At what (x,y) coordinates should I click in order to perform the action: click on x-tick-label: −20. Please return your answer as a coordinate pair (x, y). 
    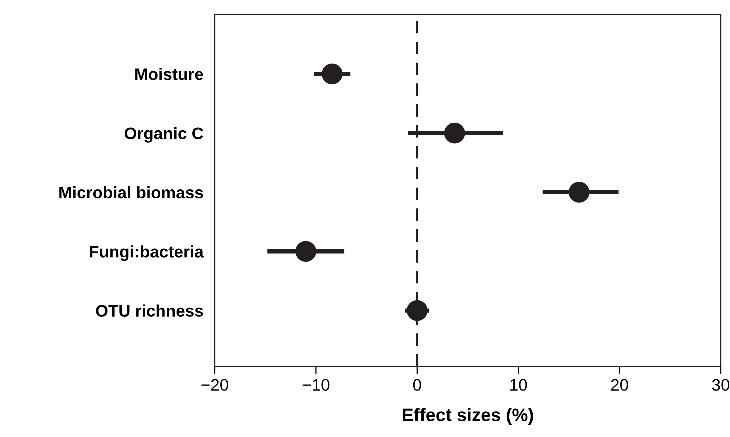
    Looking at the image, I should click on (215, 385).